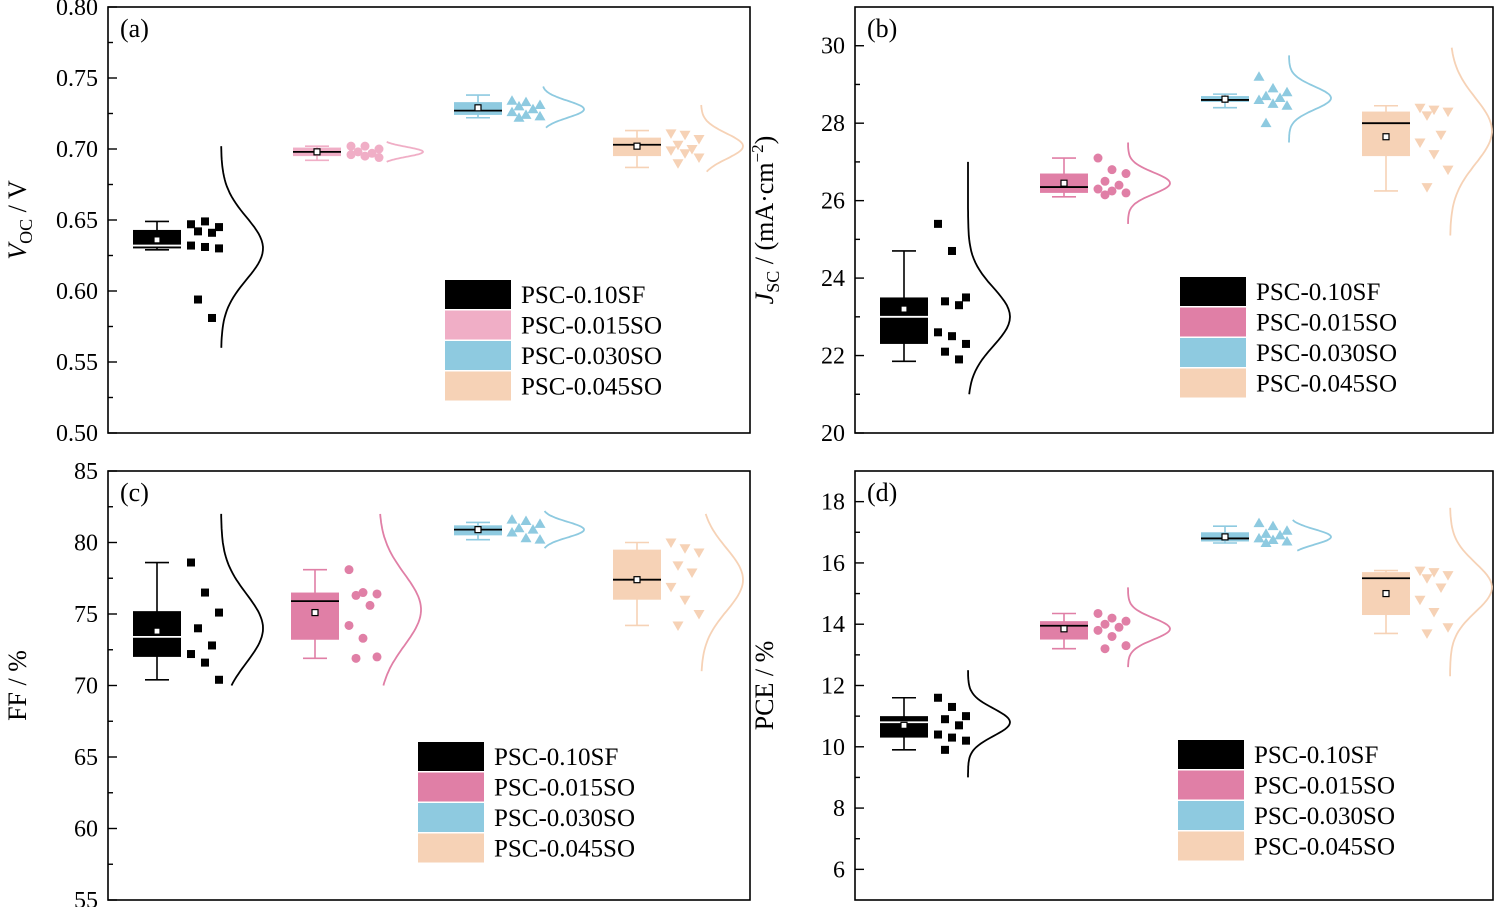 This screenshot has width=1500, height=907. I want to click on legend-entry: PSC-0.030SO, so click(1326, 353).